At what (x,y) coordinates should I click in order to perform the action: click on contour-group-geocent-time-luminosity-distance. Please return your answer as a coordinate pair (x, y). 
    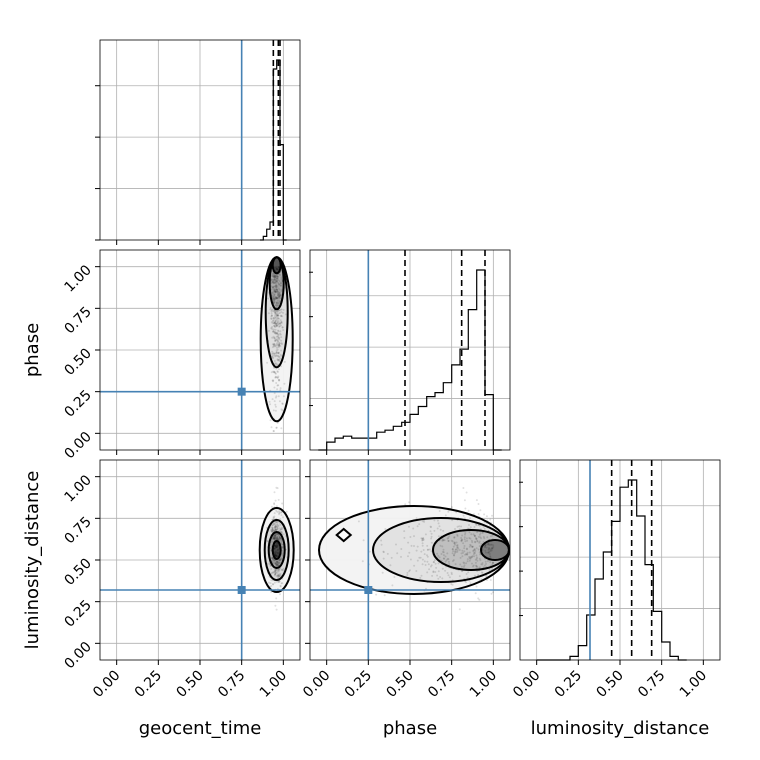
    Looking at the image, I should click on (276, 550).